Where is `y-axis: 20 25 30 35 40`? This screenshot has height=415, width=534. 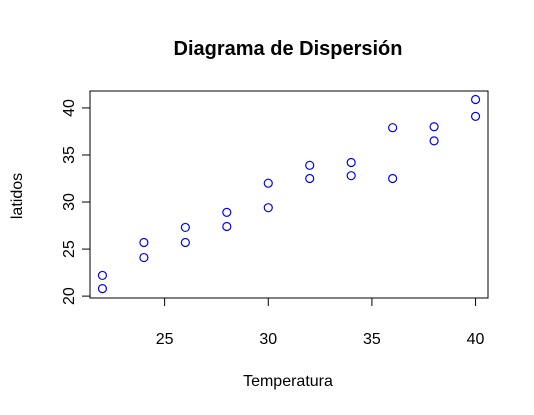 y-axis: 20 25 30 35 40 is located at coordinates (76, 202).